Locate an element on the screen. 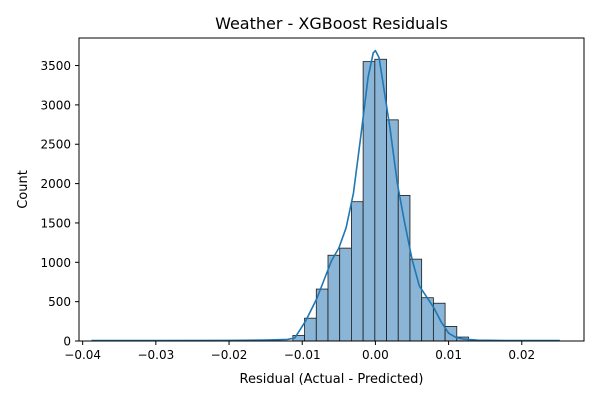 This screenshot has width=600, height=400. y-tick-label: 1000 is located at coordinates (55, 263).